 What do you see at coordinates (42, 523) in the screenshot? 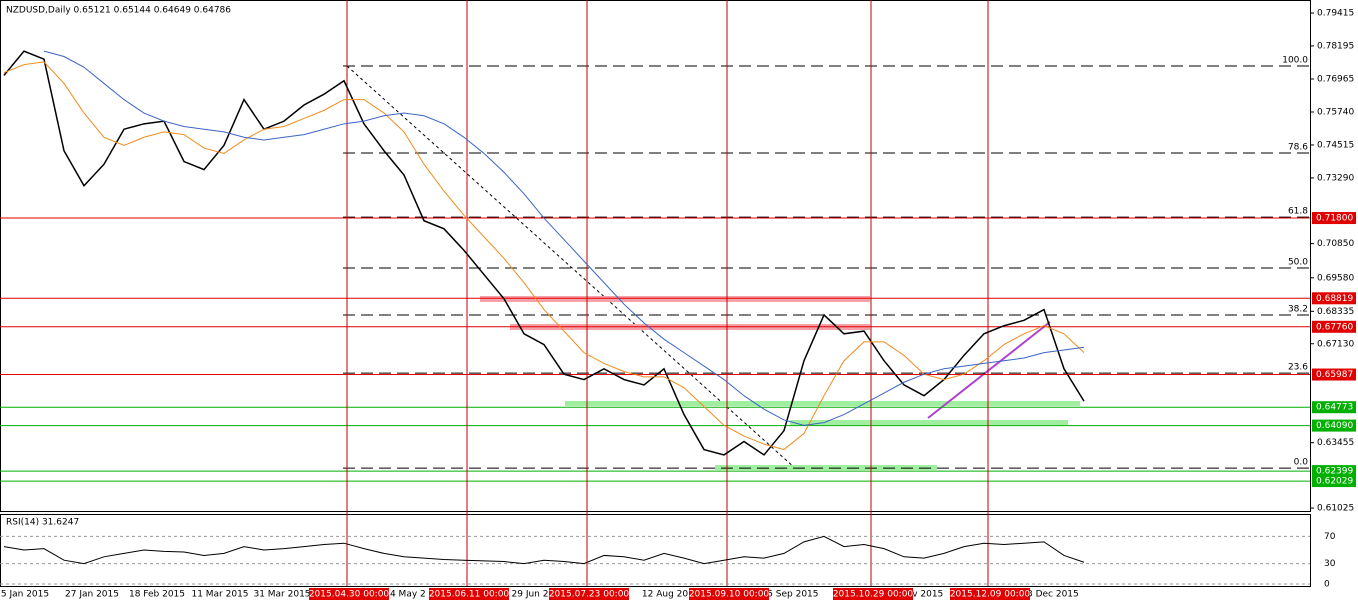
I see `rsi-title: RSI(14) 31.6247` at bounding box center [42, 523].